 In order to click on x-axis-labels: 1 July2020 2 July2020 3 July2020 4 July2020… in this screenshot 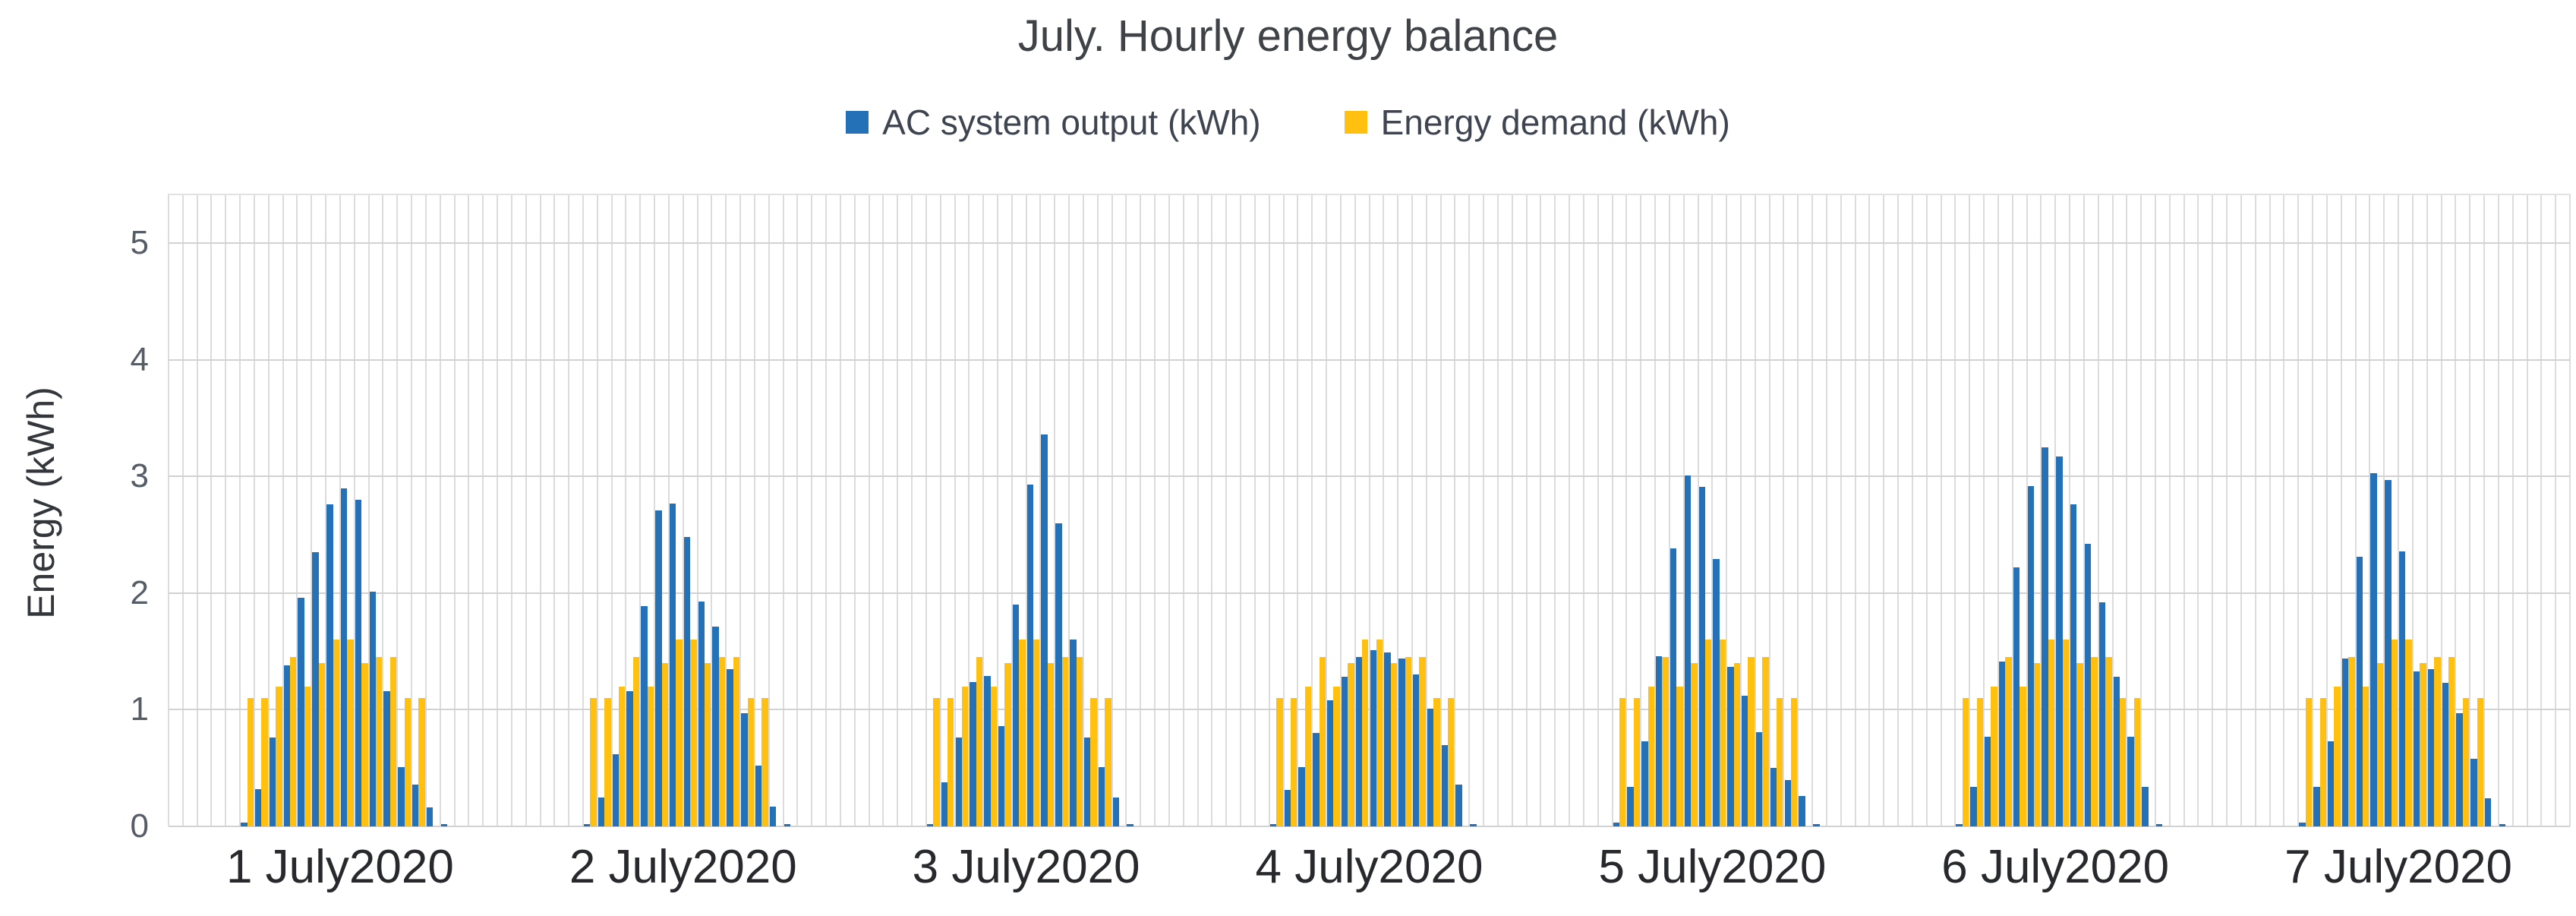, I will do `click(1369, 874)`.